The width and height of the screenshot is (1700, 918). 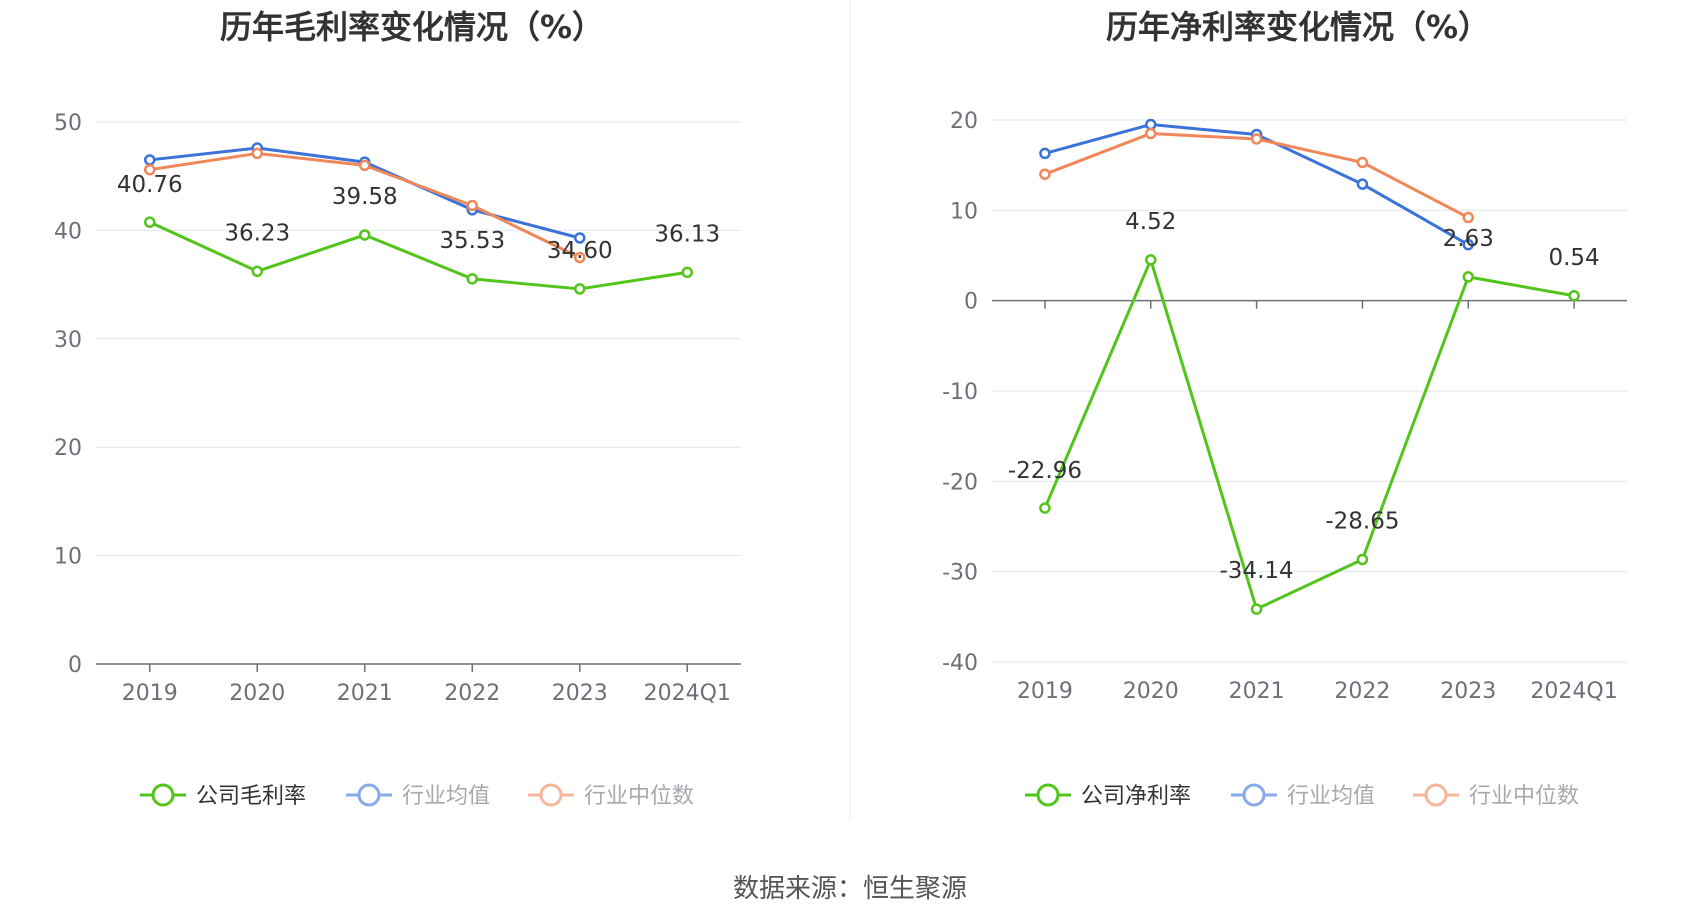 I want to click on y-tick-label: -30, so click(x=960, y=573).